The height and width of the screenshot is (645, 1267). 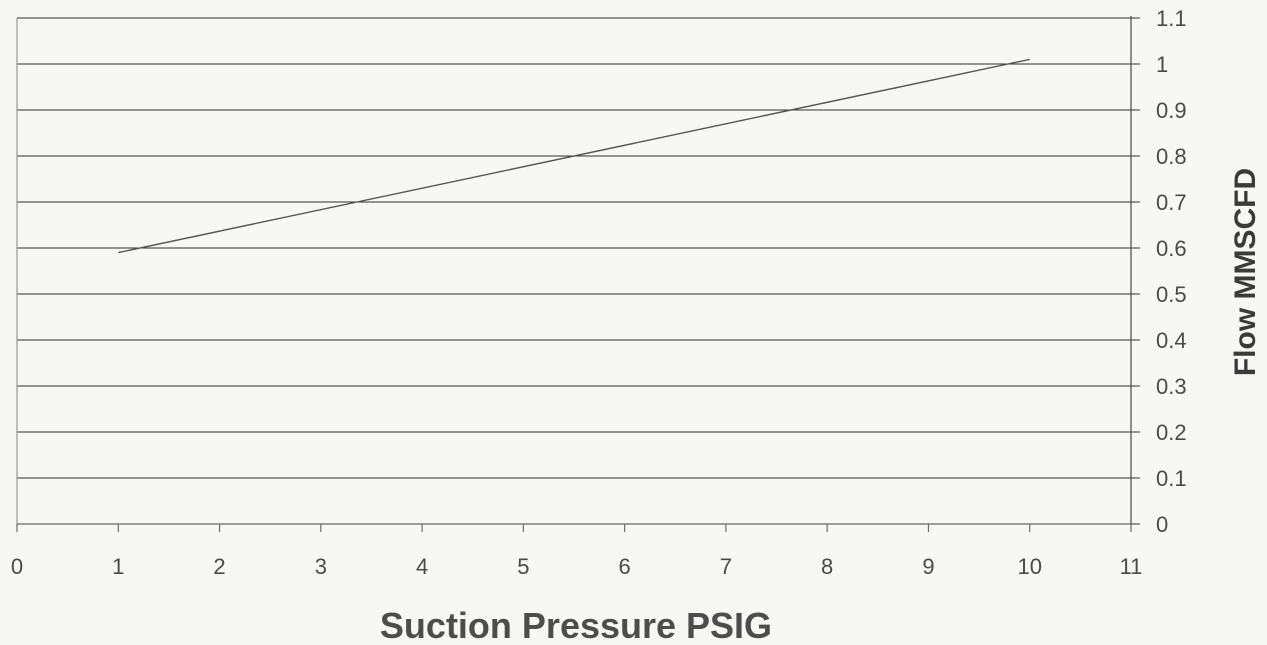 I want to click on y-tick-label: 0, so click(x=1162, y=524).